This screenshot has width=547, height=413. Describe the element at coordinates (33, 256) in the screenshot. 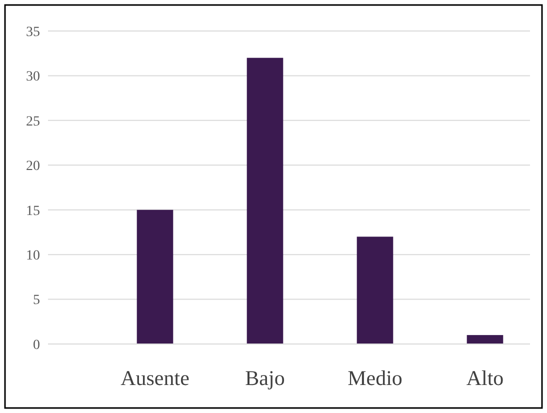

I see `y-tick-label: 10` at that location.